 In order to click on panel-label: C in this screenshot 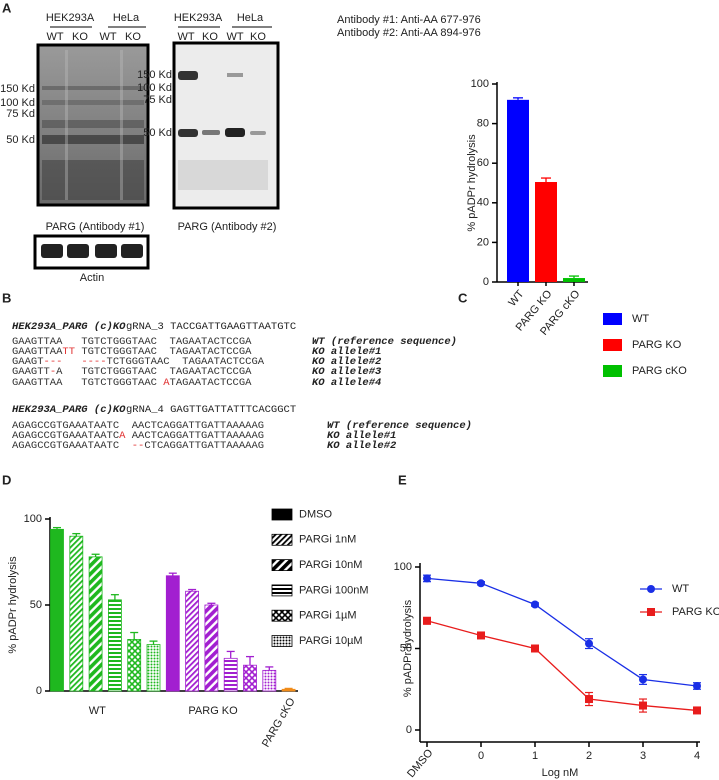, I will do `click(463, 297)`.